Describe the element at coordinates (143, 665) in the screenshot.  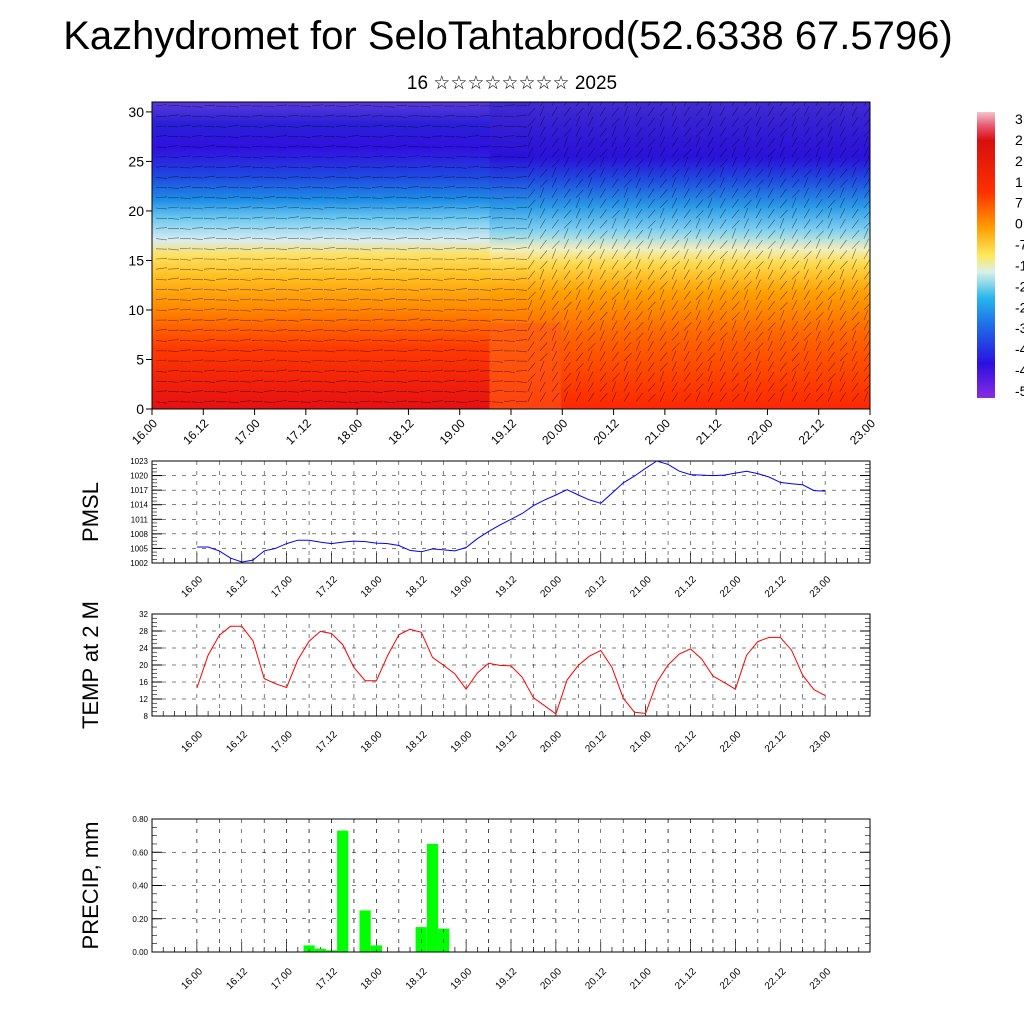
I see `temp-y-tick-label: 20` at that location.